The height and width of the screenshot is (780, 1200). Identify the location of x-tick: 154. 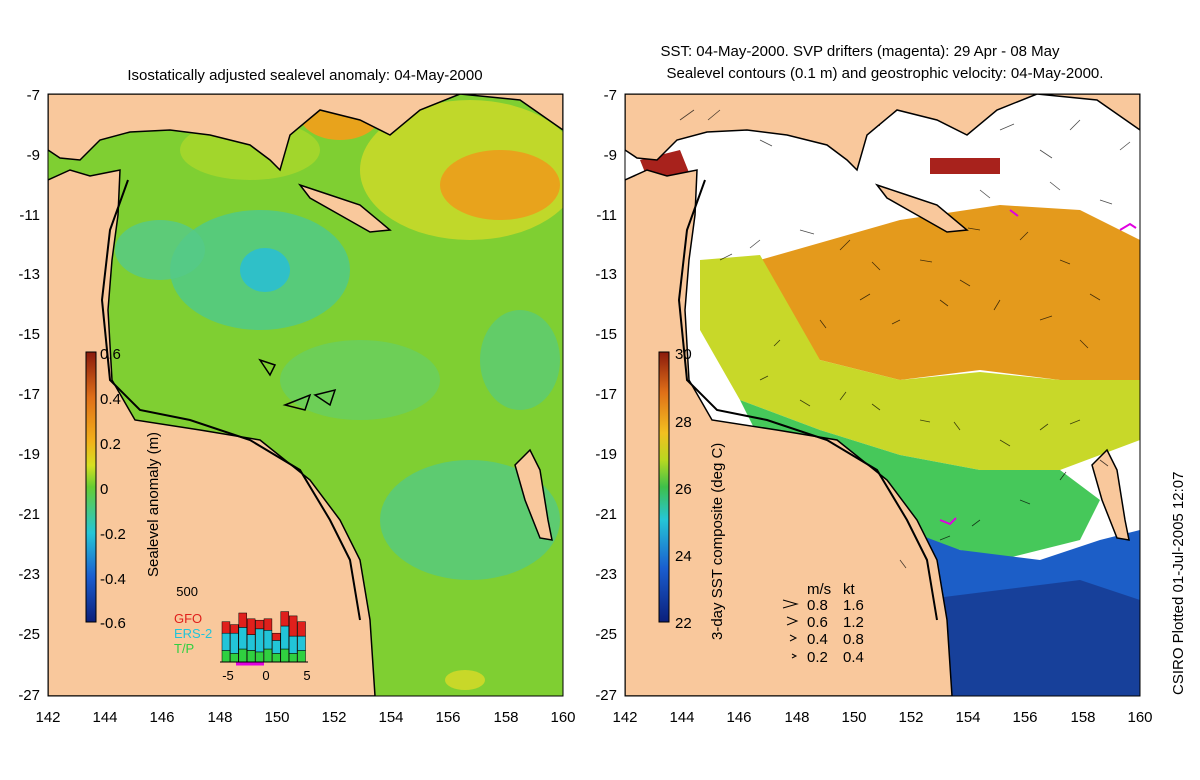
(390, 717).